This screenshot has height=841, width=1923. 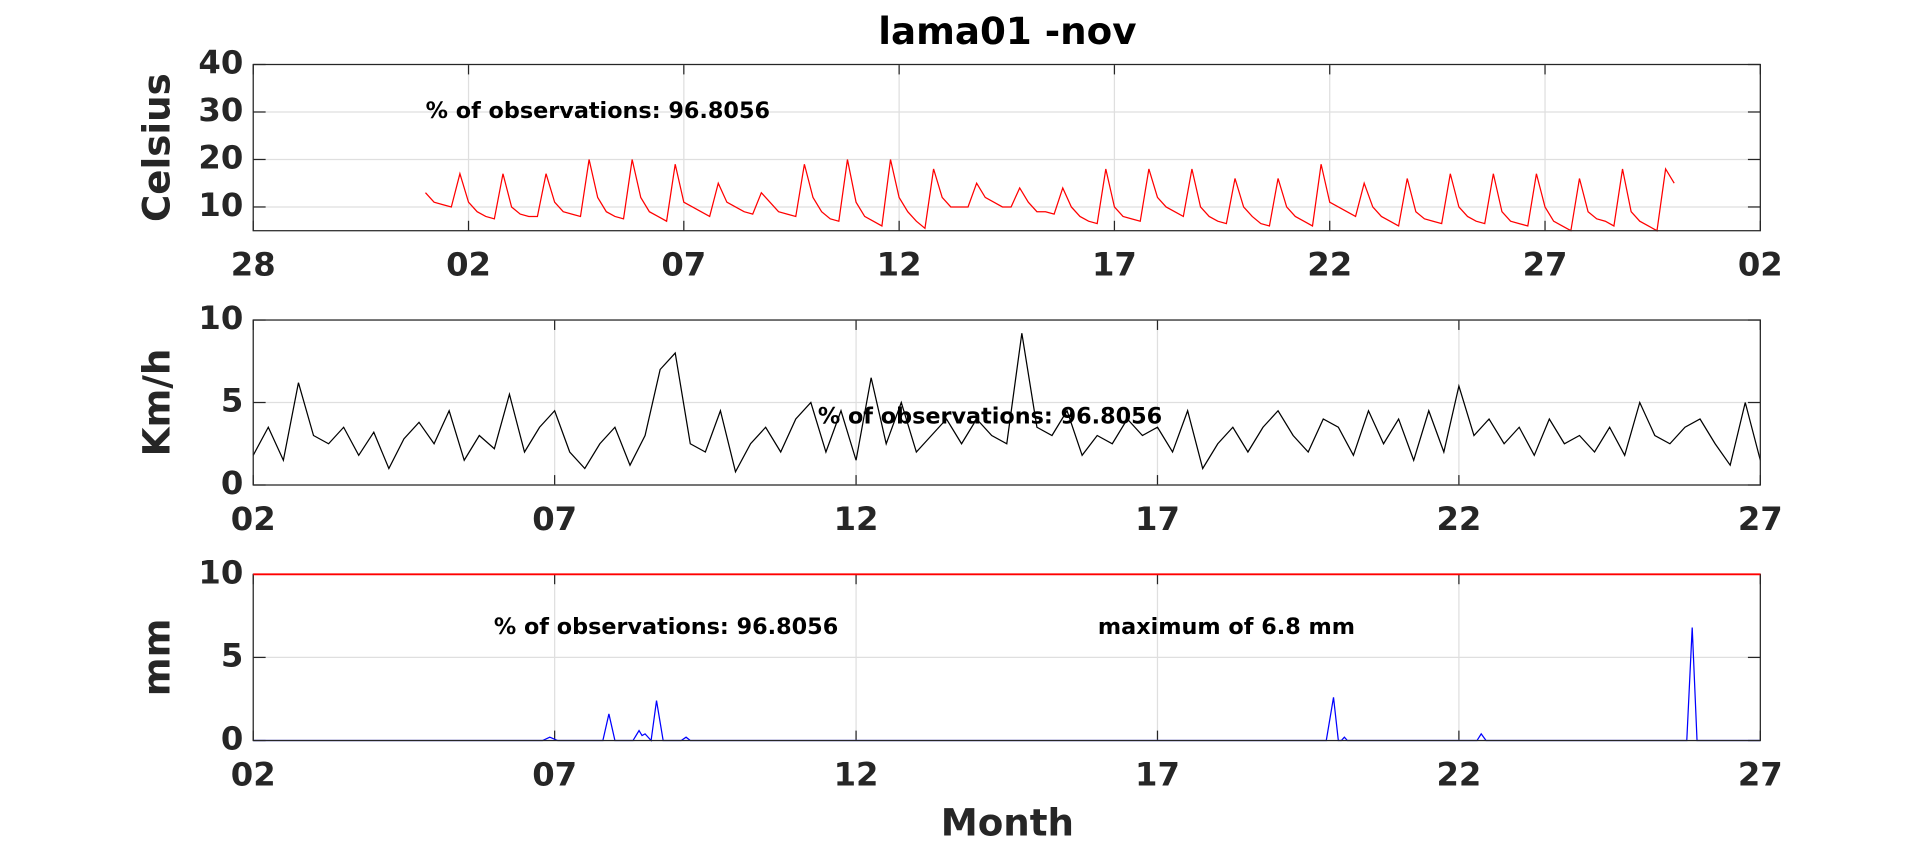 I want to click on y-axis-label: Celsius, so click(x=156, y=147).